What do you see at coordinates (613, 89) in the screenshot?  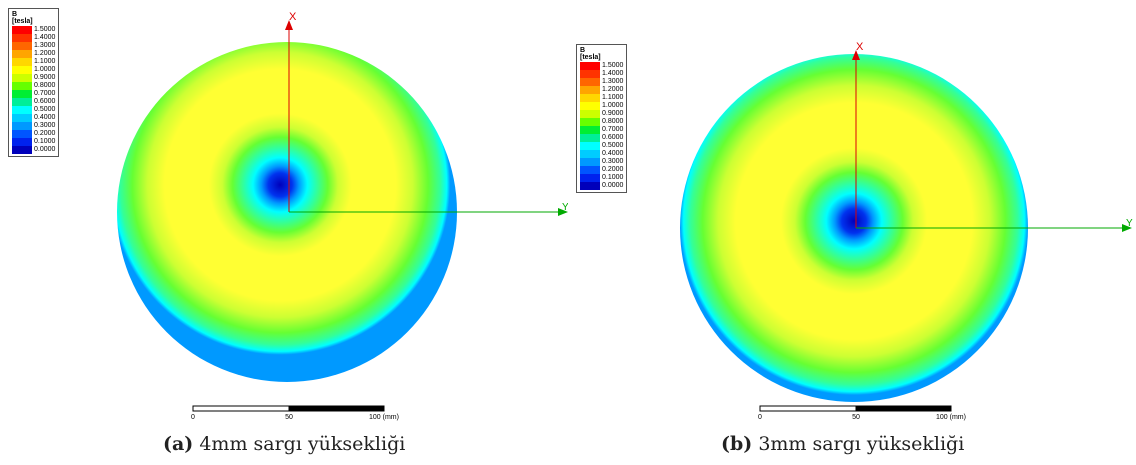 I see `legend-value: 1.2000` at bounding box center [613, 89].